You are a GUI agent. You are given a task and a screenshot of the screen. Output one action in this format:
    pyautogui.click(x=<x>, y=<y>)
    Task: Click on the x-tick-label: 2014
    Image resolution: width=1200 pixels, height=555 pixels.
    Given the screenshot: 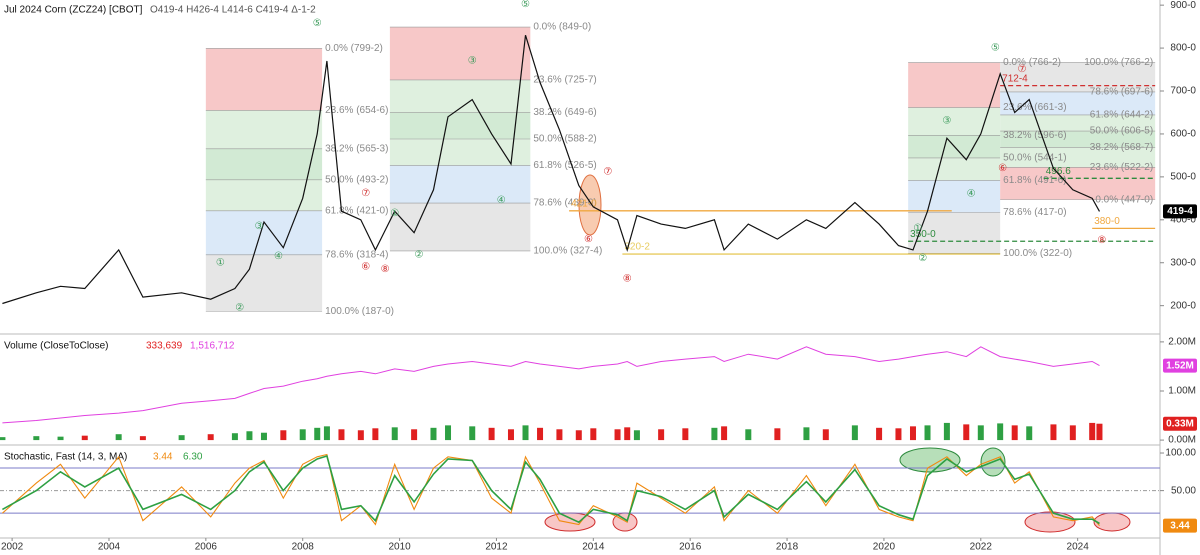 What is the action you would take?
    pyautogui.click(x=593, y=547)
    